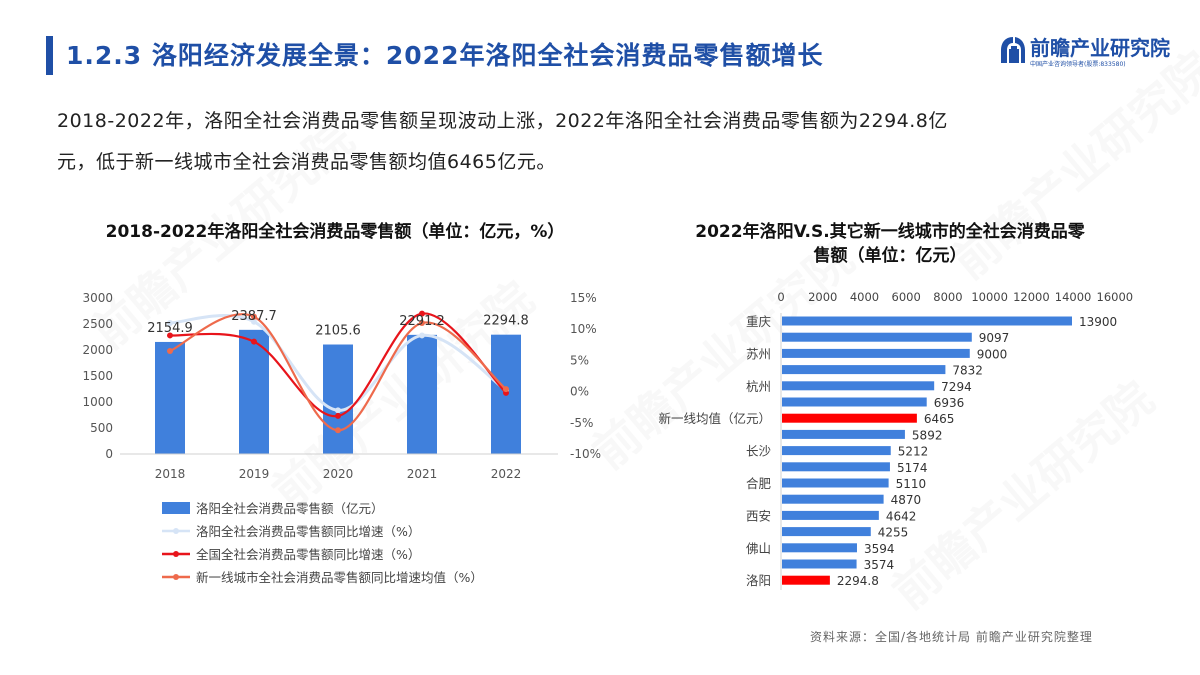 This screenshot has height=675, width=1200. Describe the element at coordinates (890, 256) in the screenshot. I see `right-chart-title-line-2: 售额（单位：亿元）` at that location.